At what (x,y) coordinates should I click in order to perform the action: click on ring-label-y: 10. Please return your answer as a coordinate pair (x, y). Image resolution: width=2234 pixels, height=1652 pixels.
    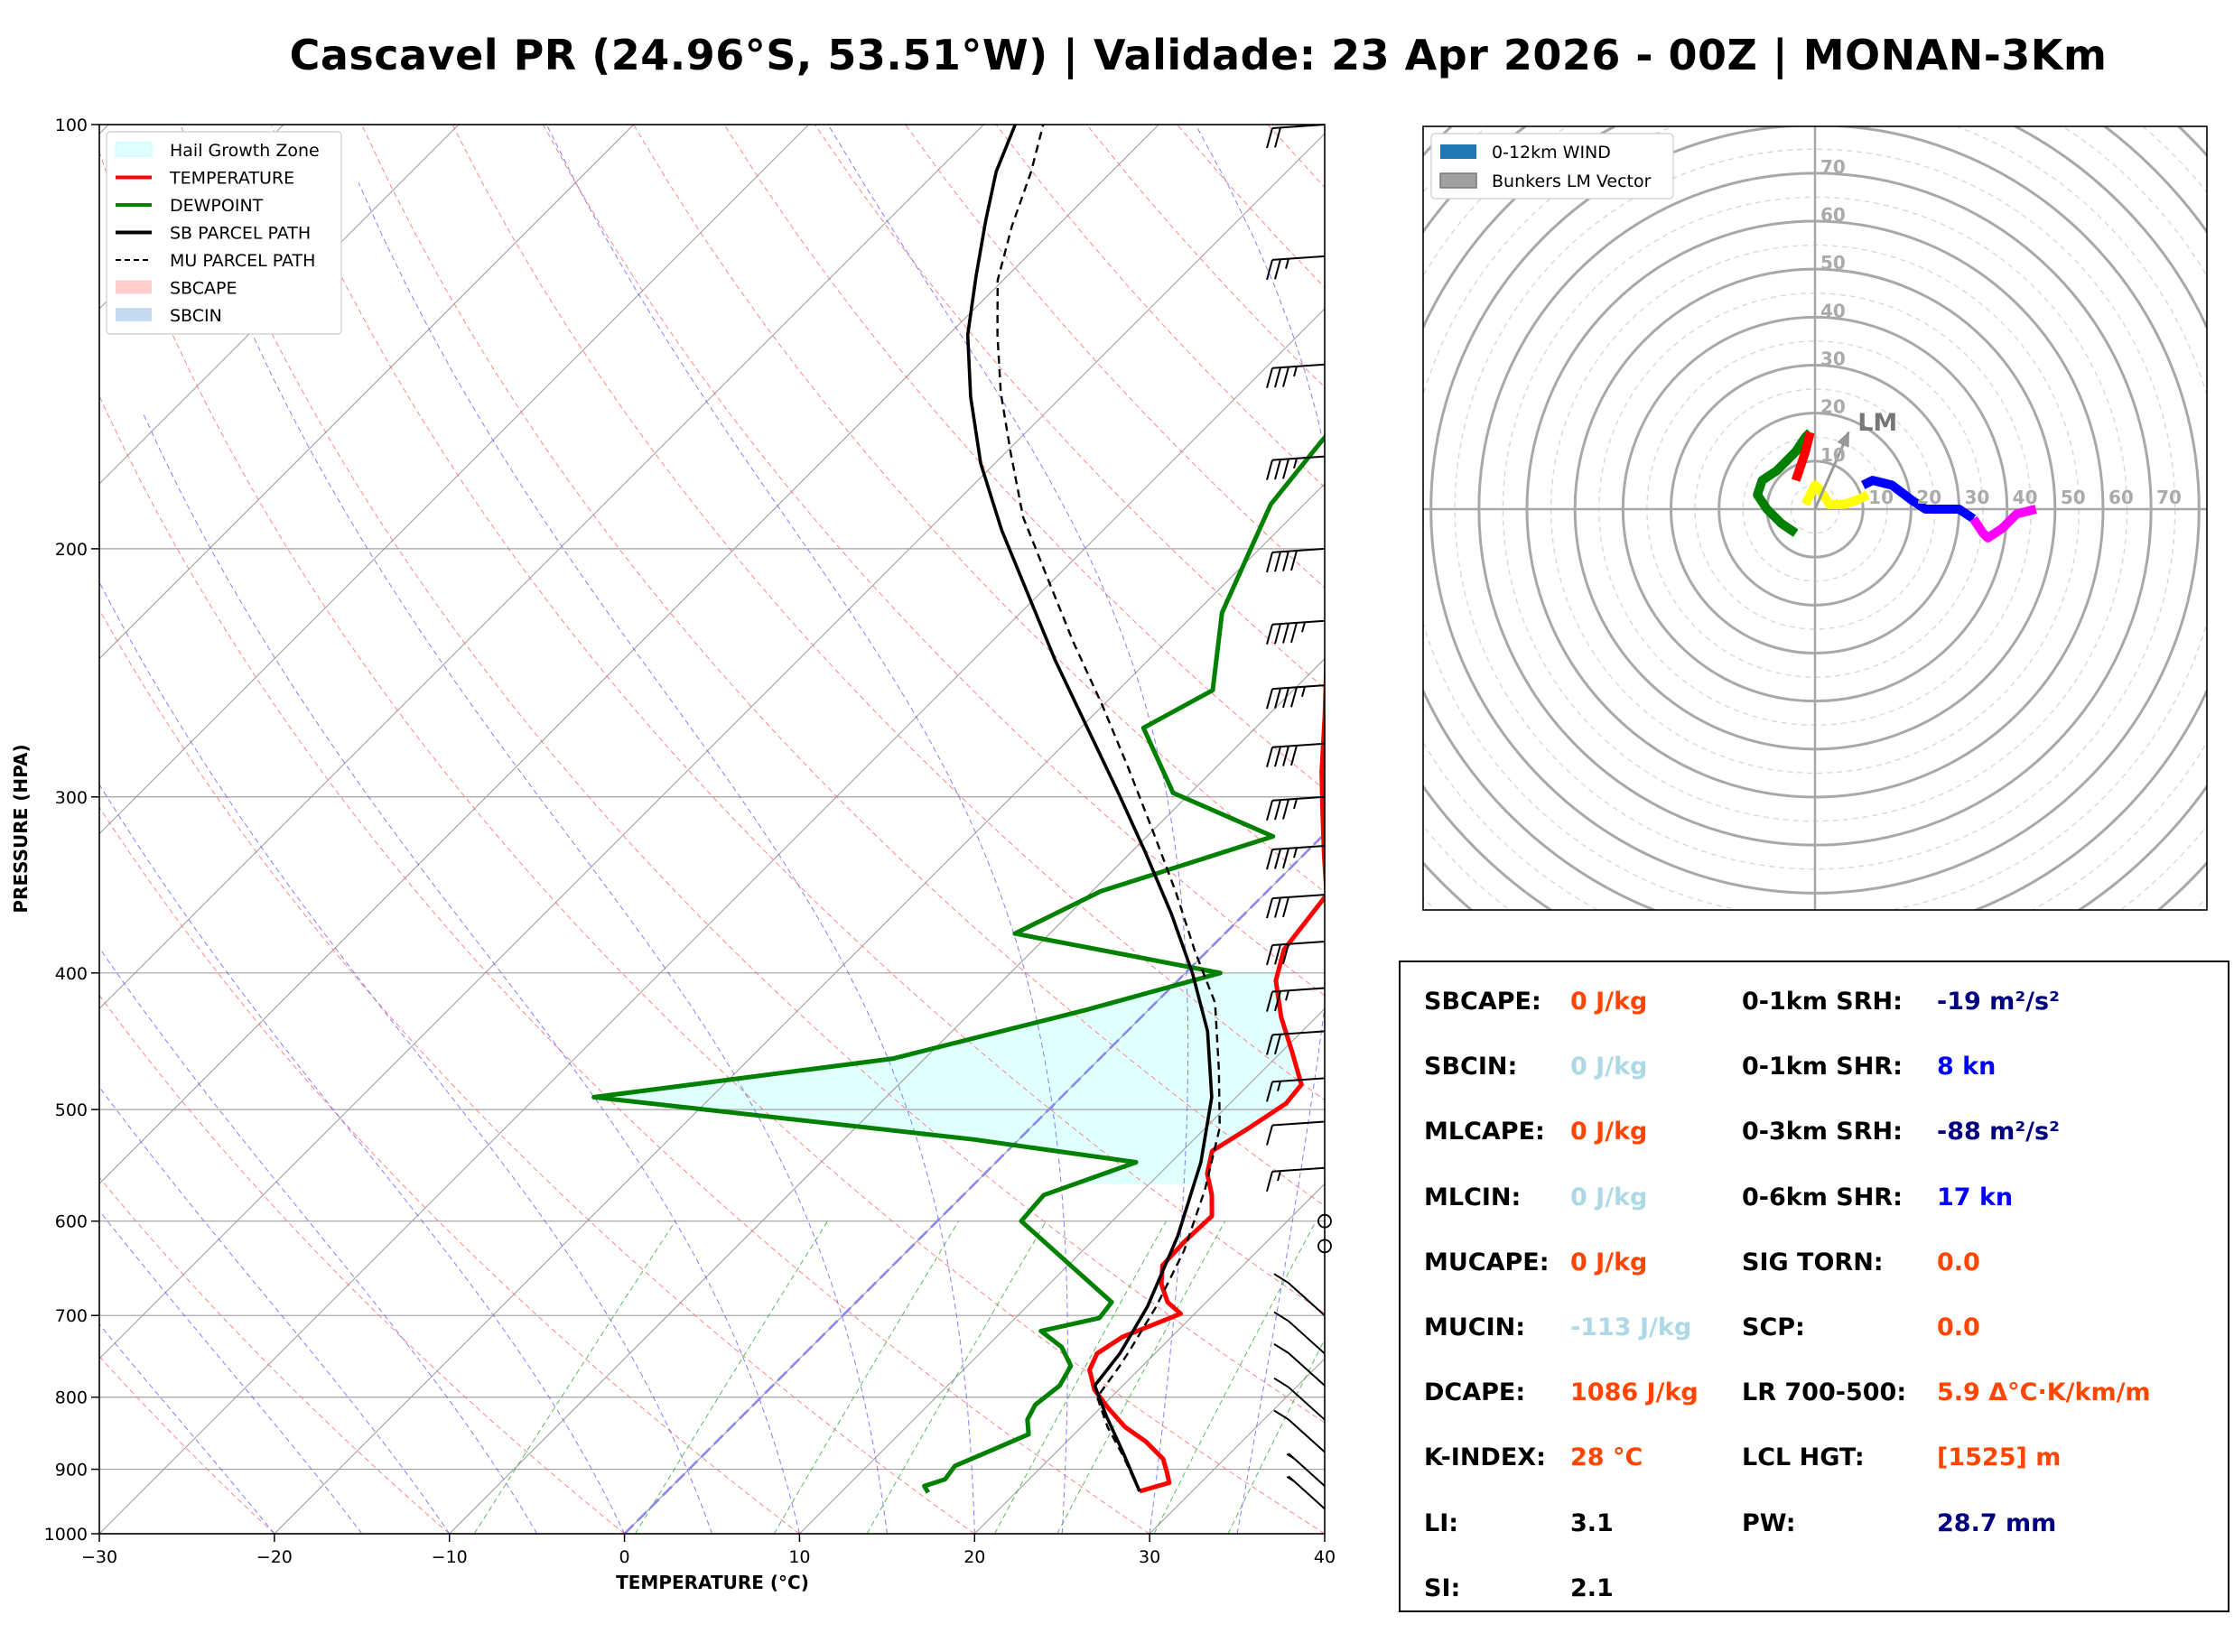
    Looking at the image, I should click on (1833, 455).